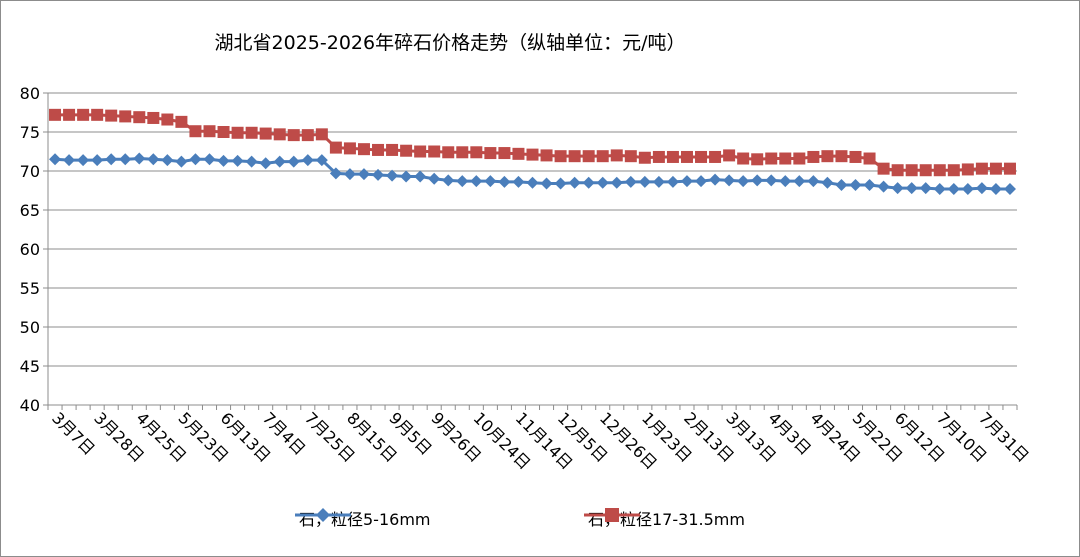 The image size is (1080, 557). What do you see at coordinates (30, 366) in the screenshot?
I see `y-tick-label: 45` at bounding box center [30, 366].